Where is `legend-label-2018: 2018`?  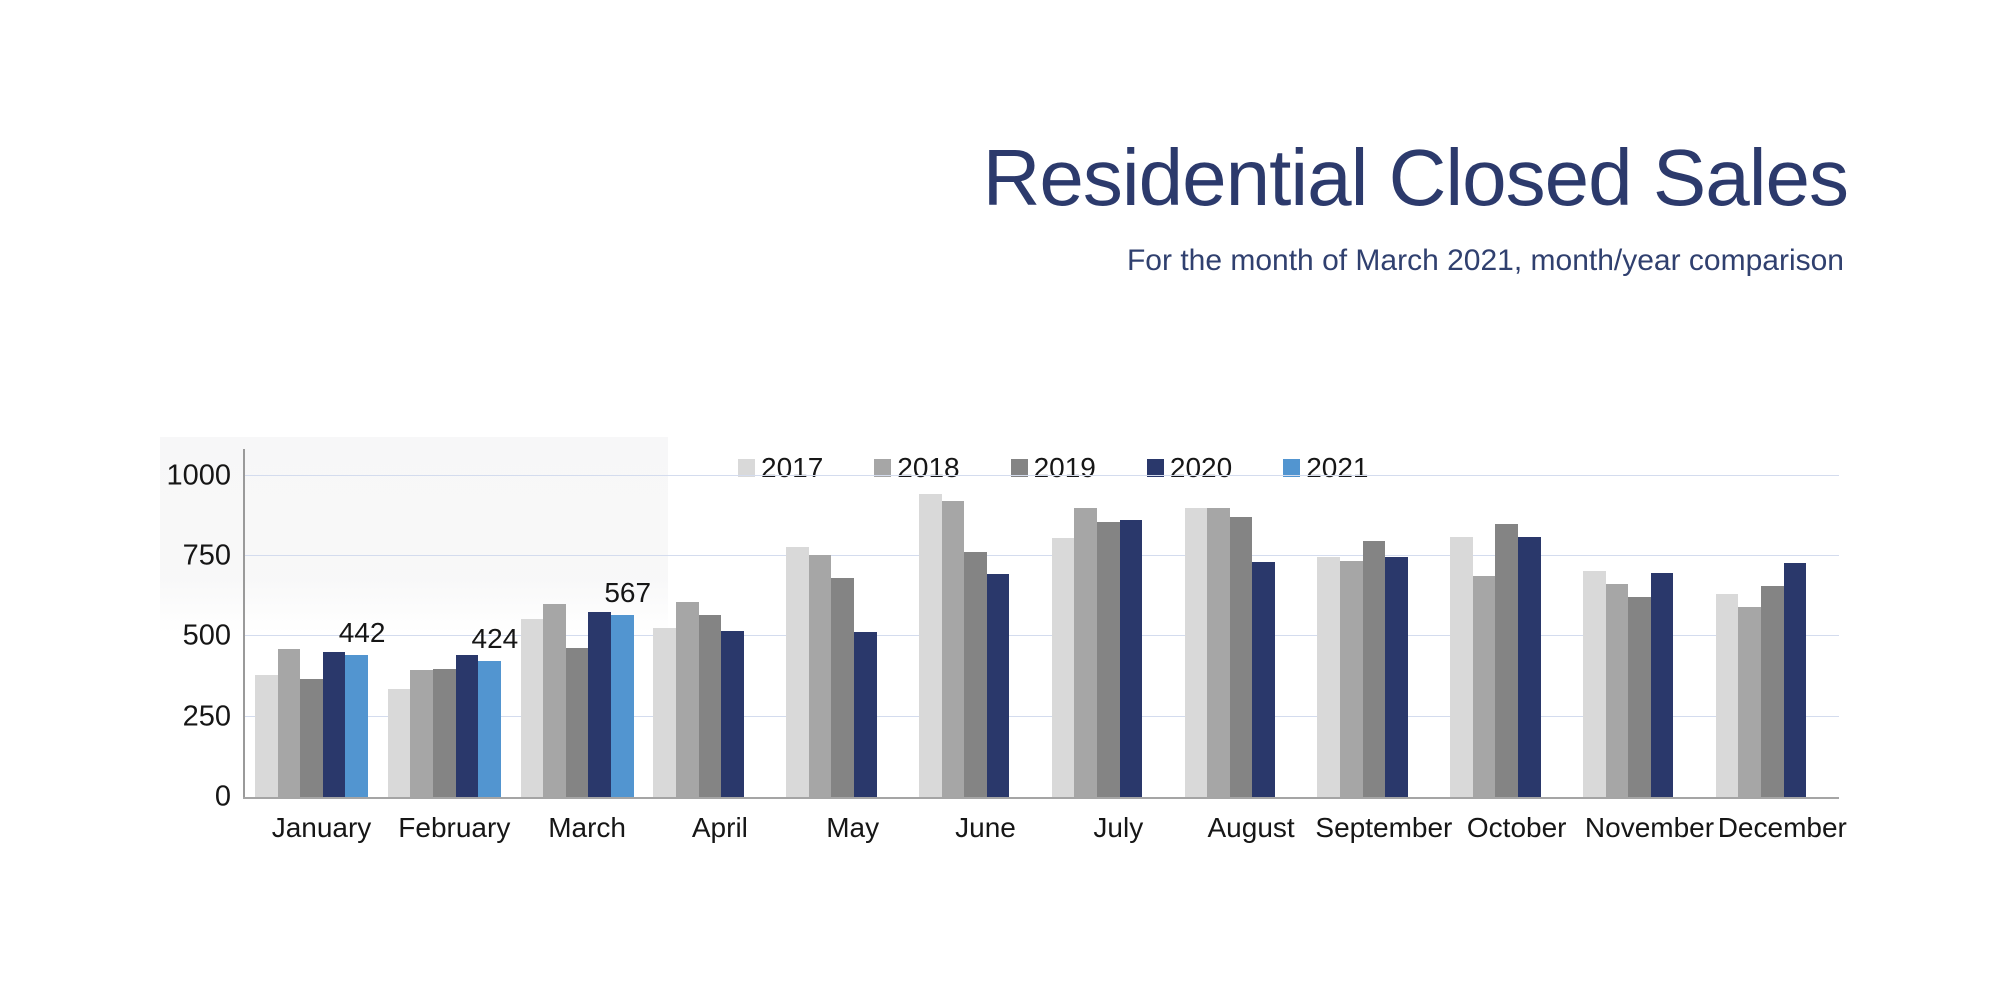 legend-label-2018: 2018 is located at coordinates (928, 467).